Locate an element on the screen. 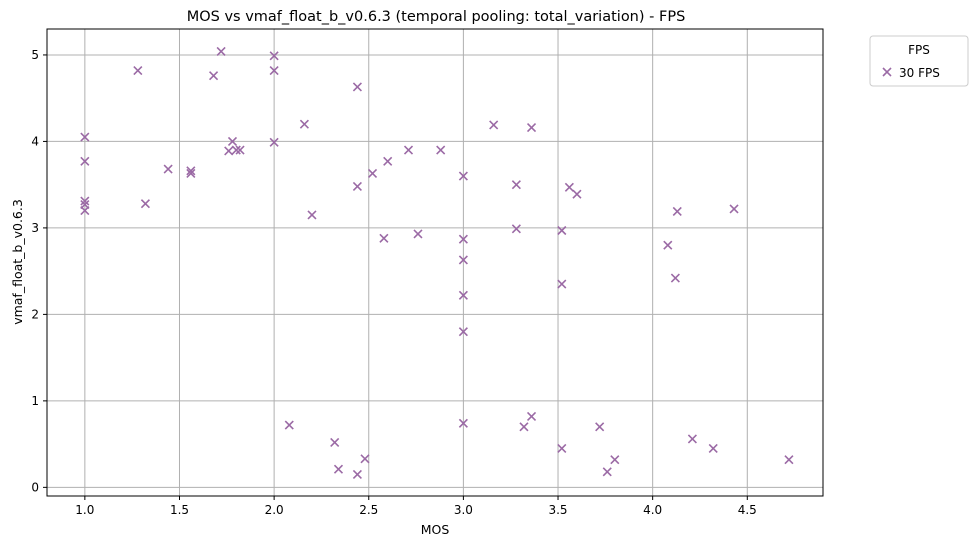 The width and height of the screenshot is (976, 545). x-tick-label: 4.5 is located at coordinates (747, 510).